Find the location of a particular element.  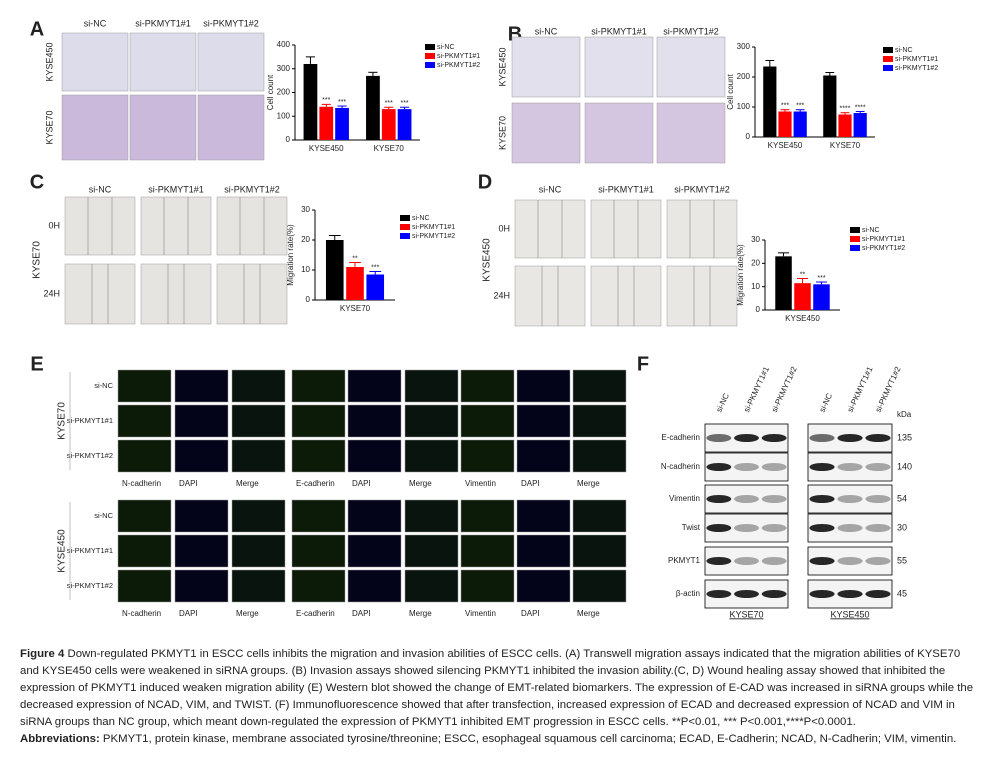

x-tick-label: KYSE450 is located at coordinates (802, 318).